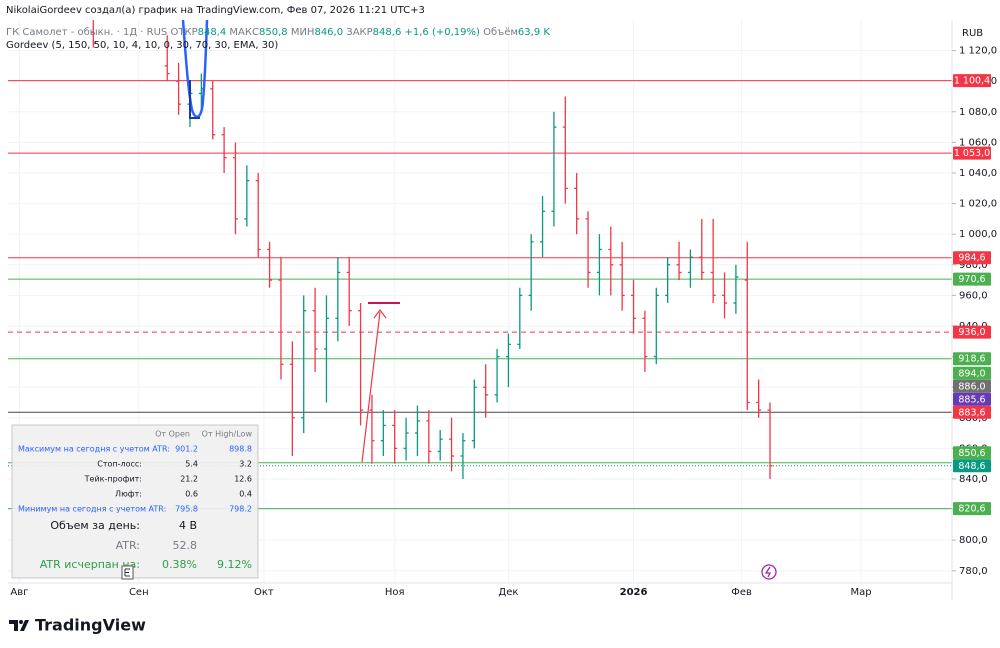 This screenshot has width=1000, height=648. What do you see at coordinates (188, 525) in the screenshot?
I see `volume-value: 4 B` at bounding box center [188, 525].